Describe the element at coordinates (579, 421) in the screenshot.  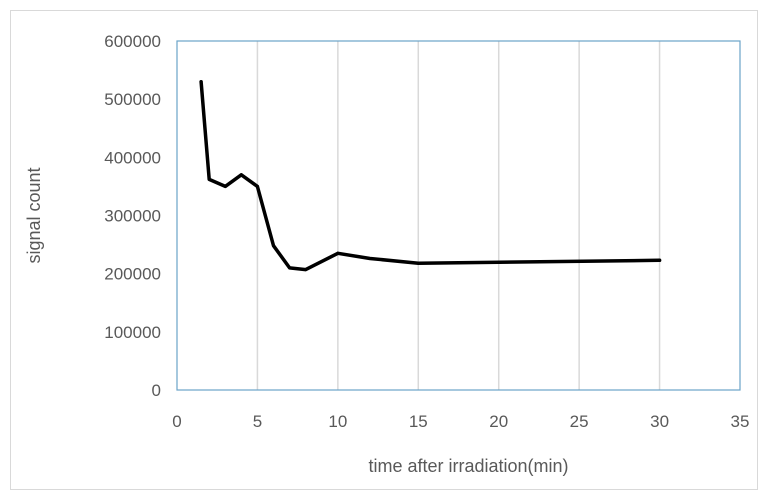
I see `x-tick-label: 25` at that location.